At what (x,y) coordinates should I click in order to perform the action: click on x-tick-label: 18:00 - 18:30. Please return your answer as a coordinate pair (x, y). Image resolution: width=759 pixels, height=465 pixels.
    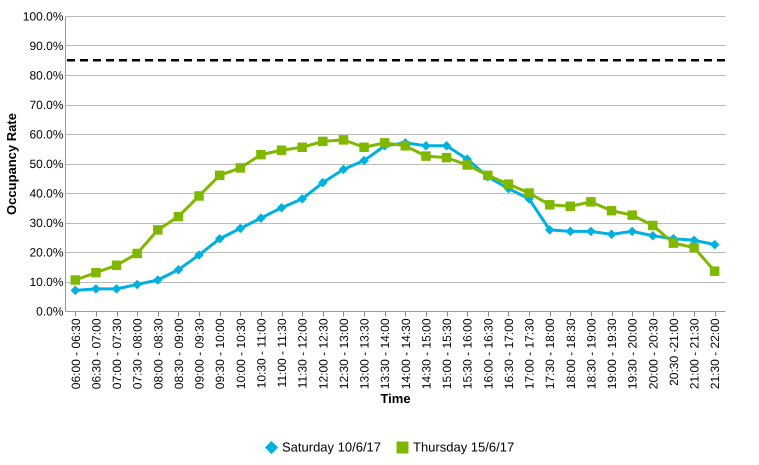
    Looking at the image, I should click on (571, 354).